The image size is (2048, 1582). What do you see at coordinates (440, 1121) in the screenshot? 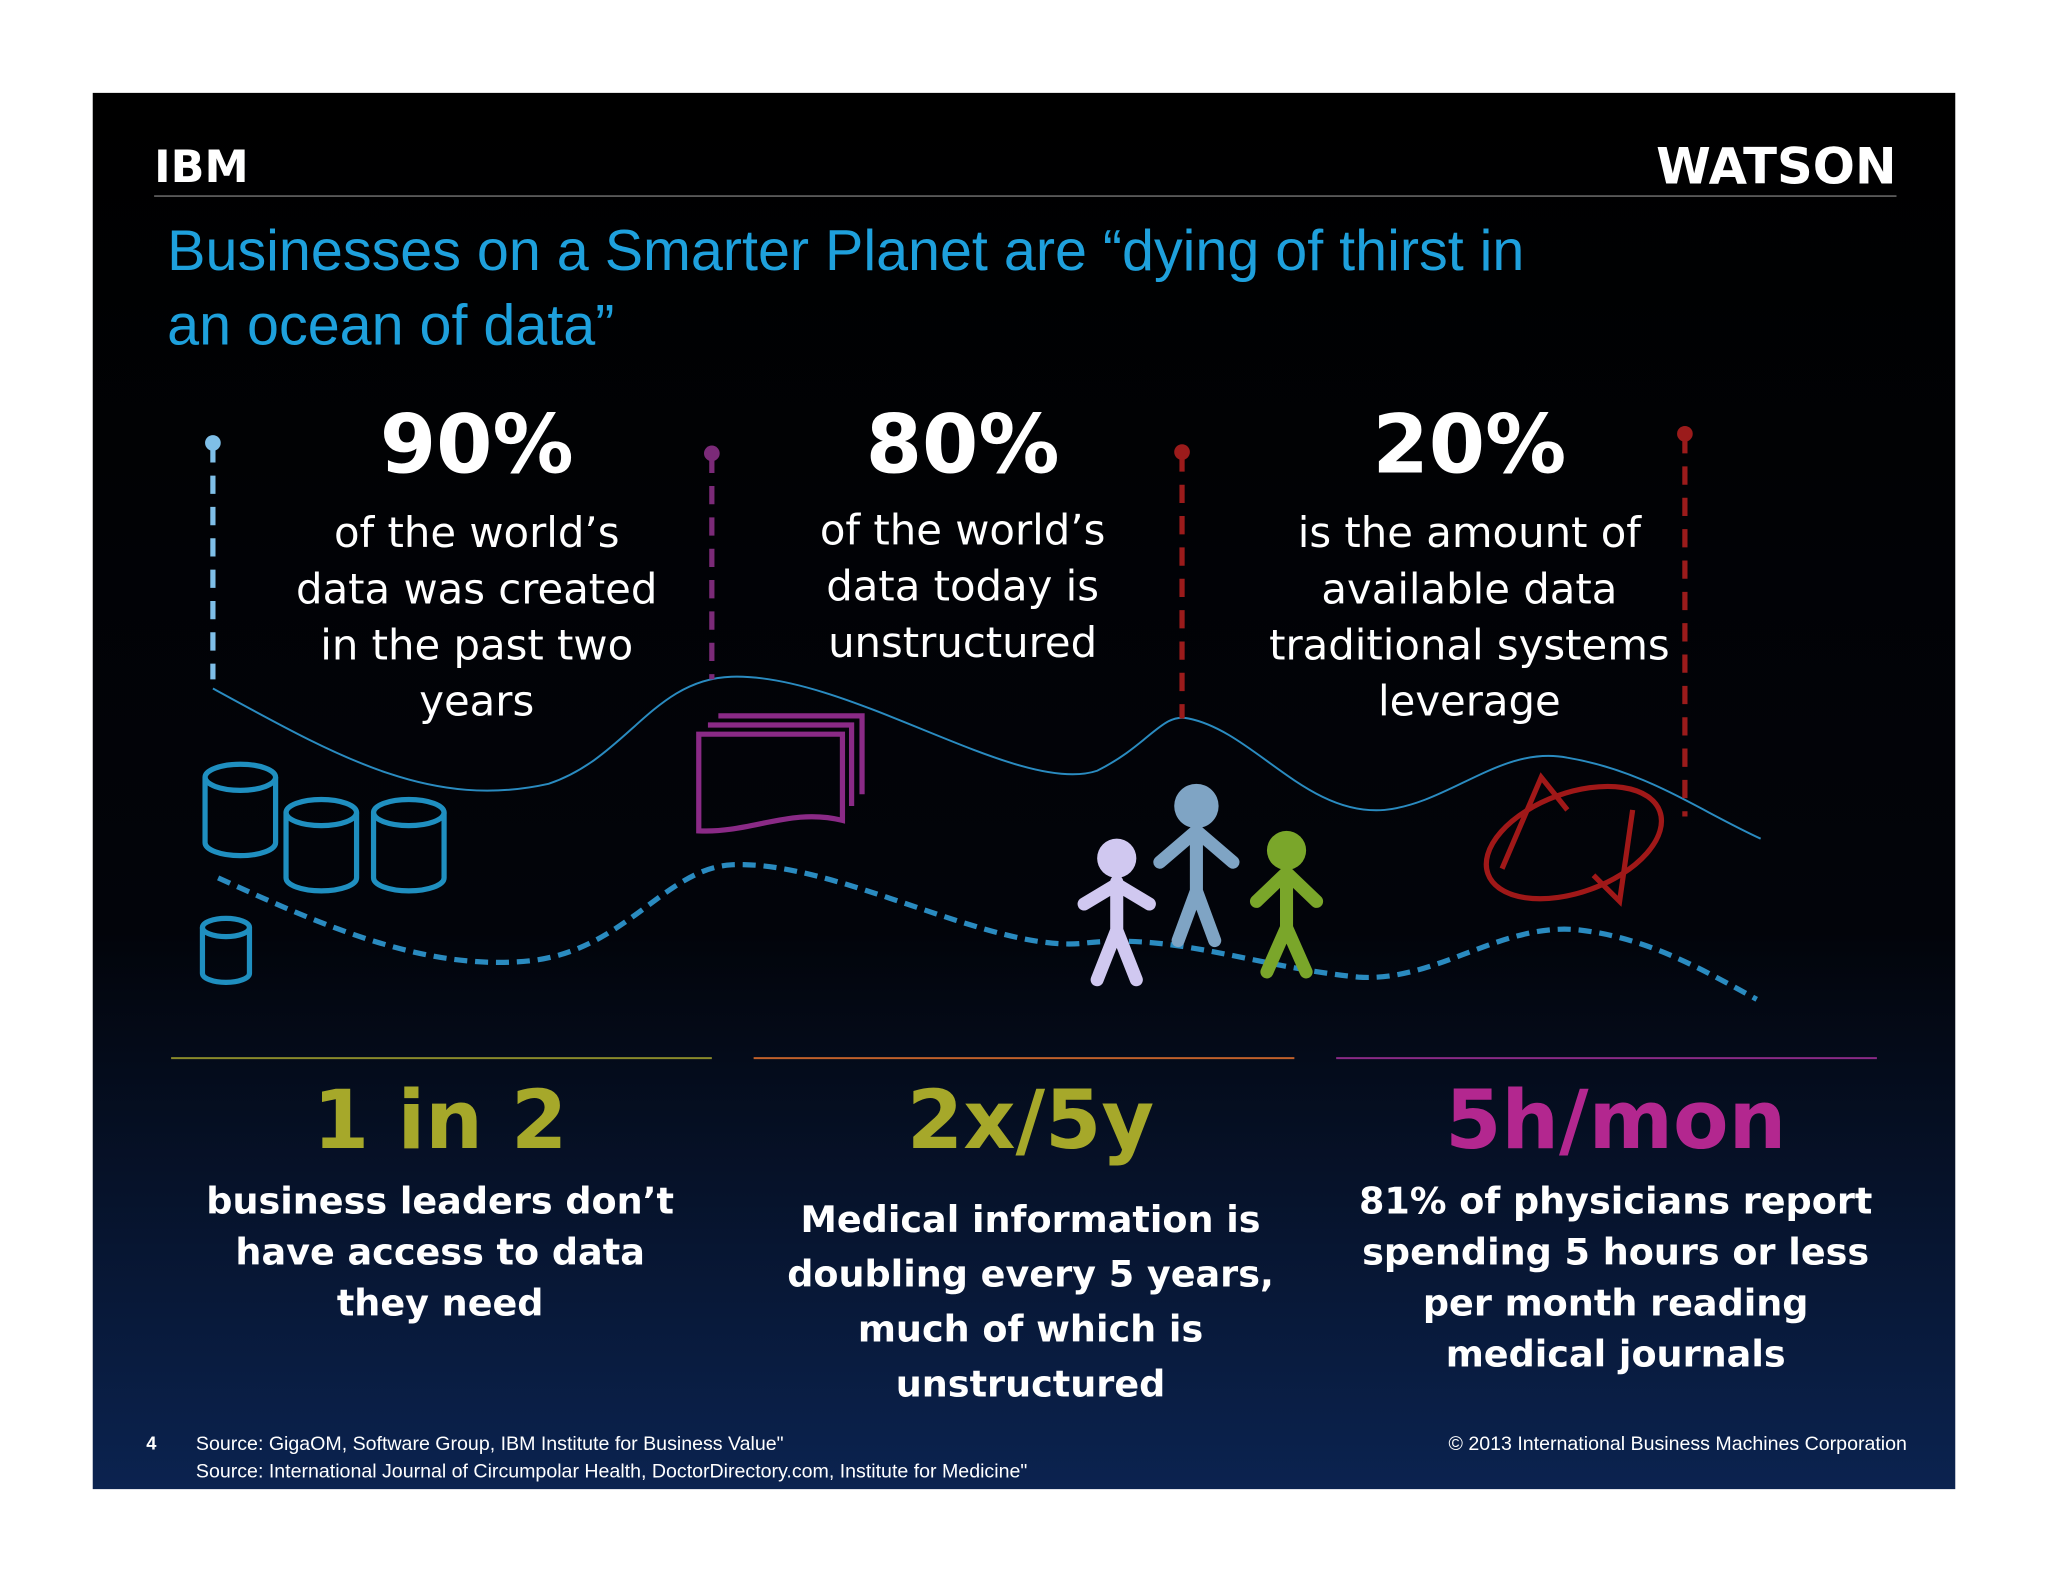
I see `stat-value: 1 in 2` at bounding box center [440, 1121].